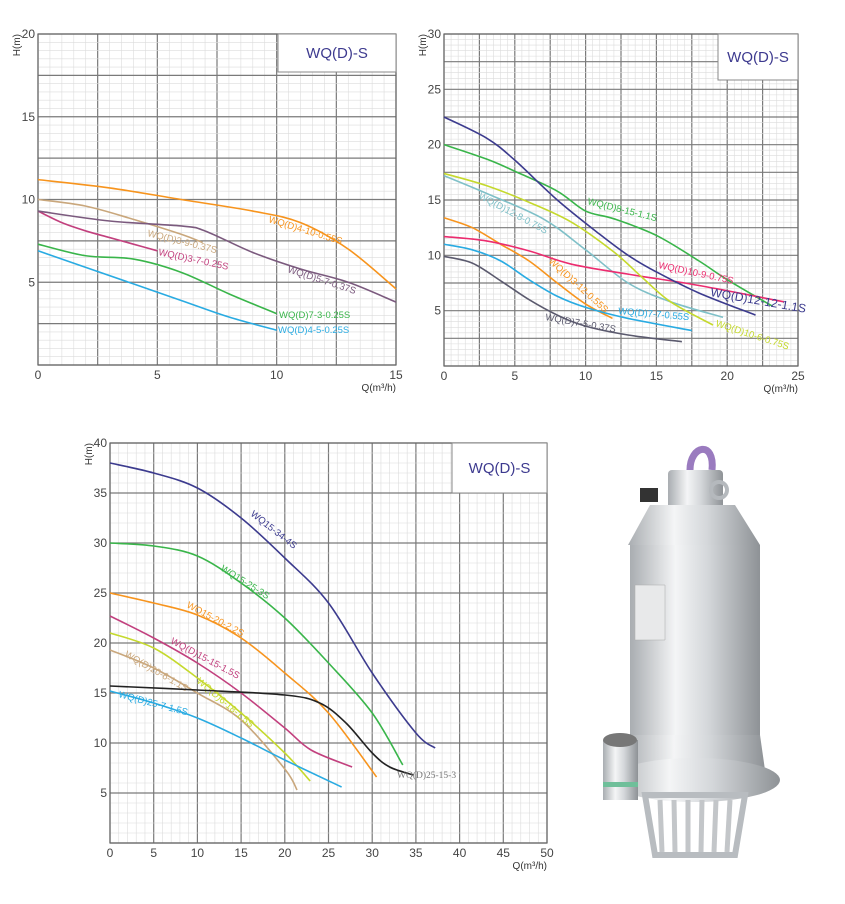 Image resolution: width=845 pixels, height=904 pixels. I want to click on volute, so click(695, 780).